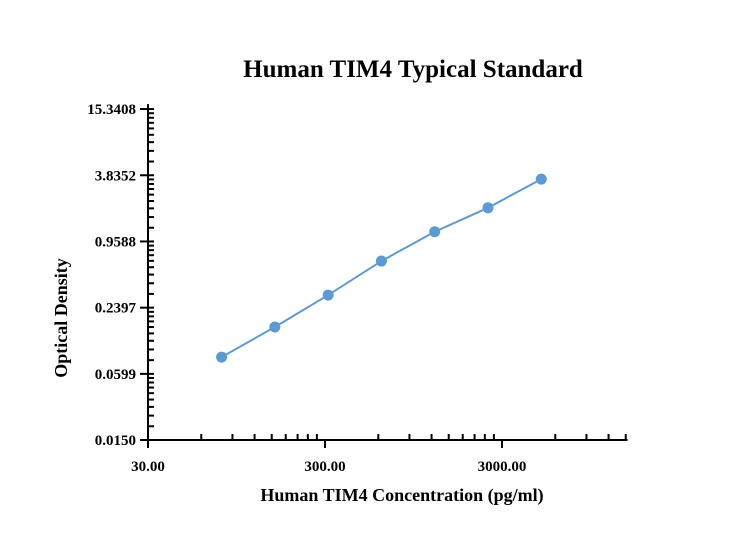 This screenshot has height=553, width=737. I want to click on x-tick-label: 300.00, so click(324, 467).